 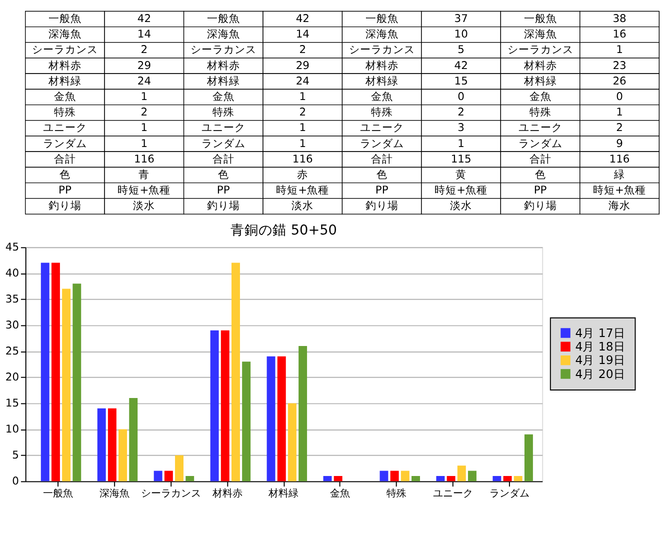 What do you see at coordinates (283, 230) in the screenshot?
I see `chart-title: 青銅の錨 50+50` at bounding box center [283, 230].